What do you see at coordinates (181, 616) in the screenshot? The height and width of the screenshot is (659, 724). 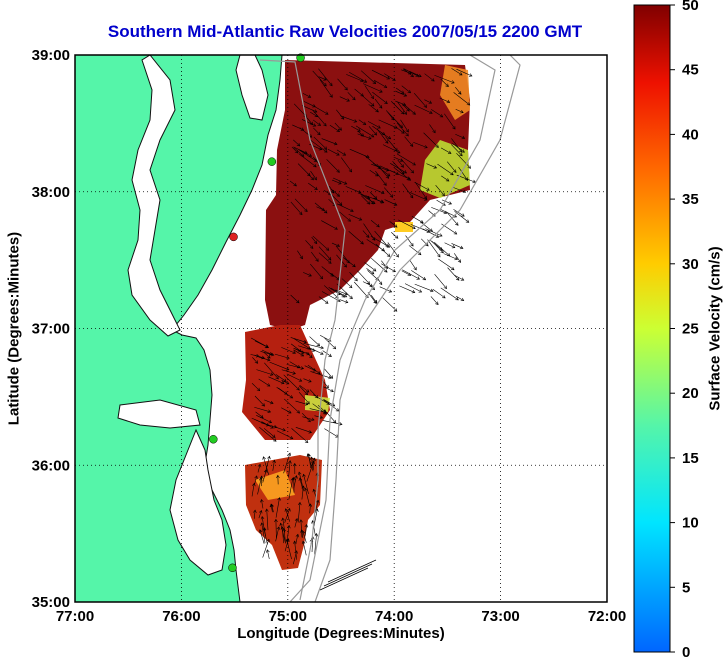 I see `x-tick-label: 76:00` at bounding box center [181, 616].